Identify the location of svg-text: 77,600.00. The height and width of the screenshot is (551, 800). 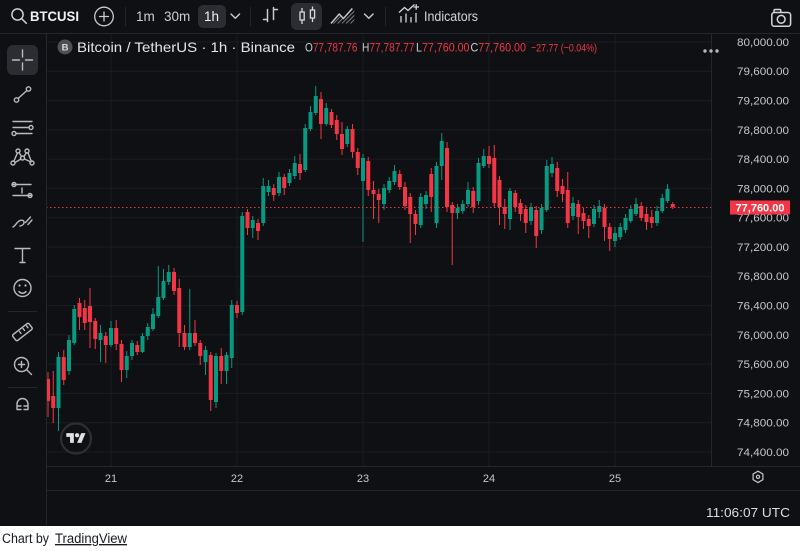
(763, 219).